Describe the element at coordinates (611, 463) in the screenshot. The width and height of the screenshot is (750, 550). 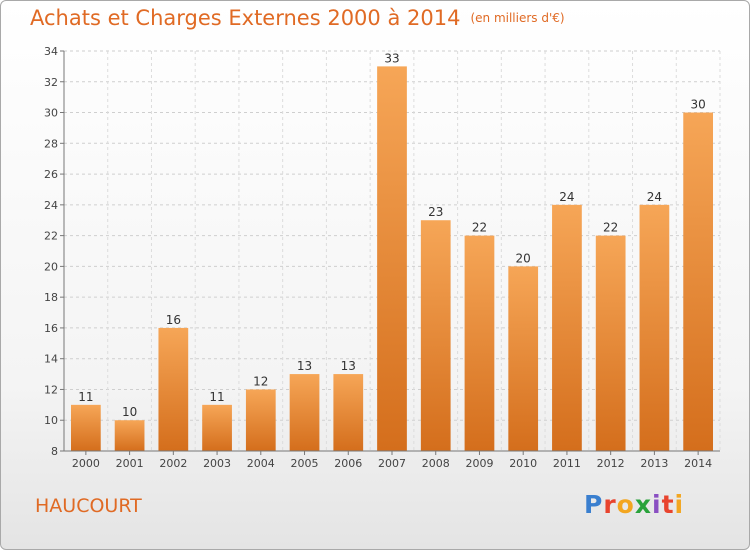
I see `x-tick-label-2012: 2012` at that location.